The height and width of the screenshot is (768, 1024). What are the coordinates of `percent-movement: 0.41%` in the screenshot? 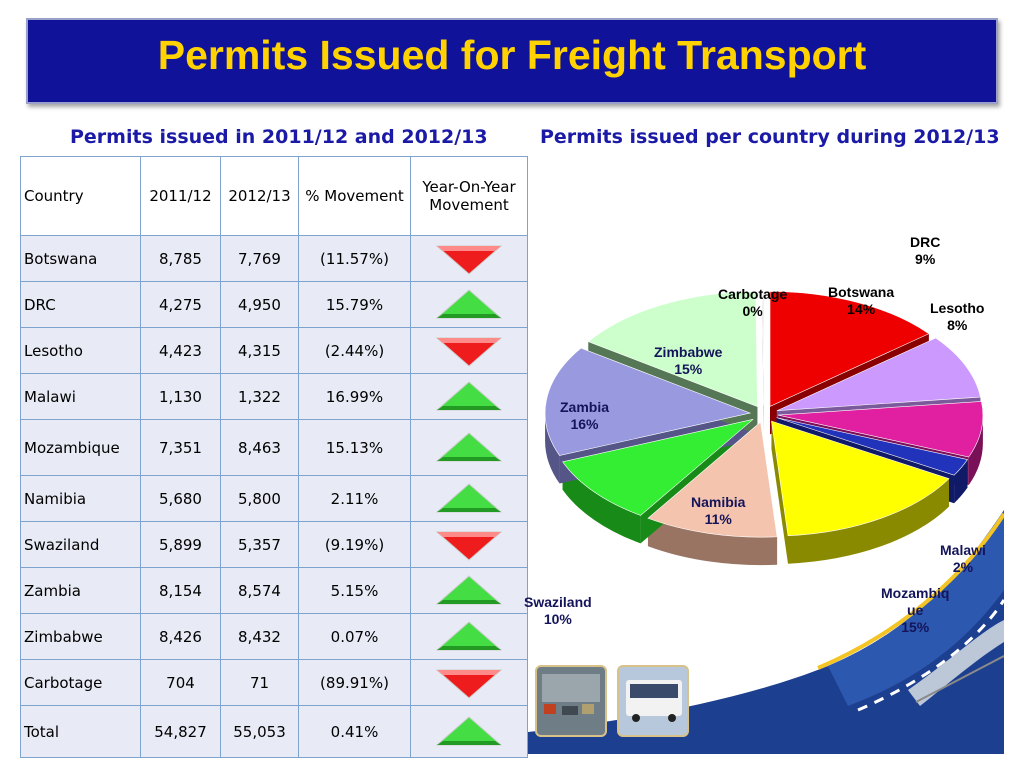 It's located at (354, 731).